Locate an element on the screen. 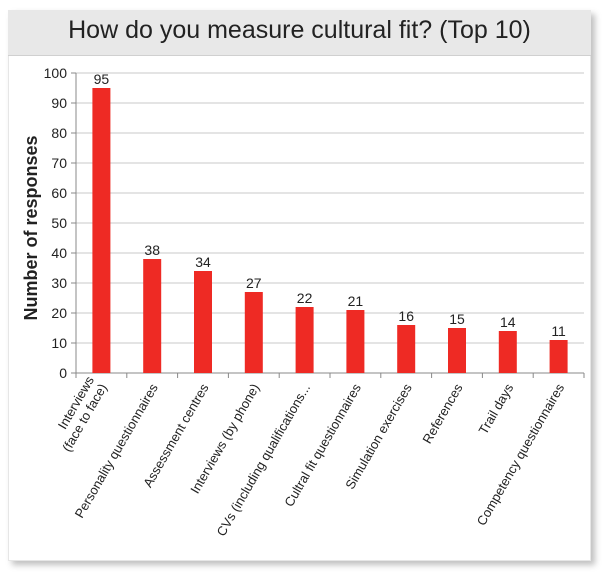  y-tick-label: 20 is located at coordinates (59, 313).